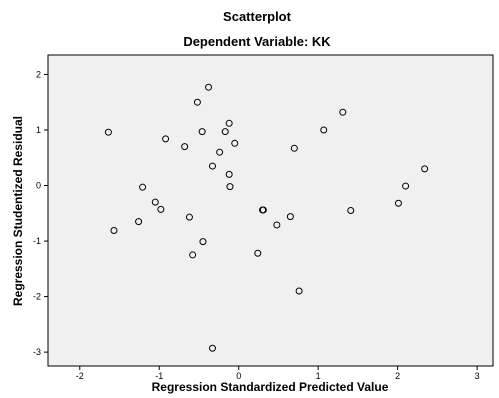 The height and width of the screenshot is (398, 499). I want to click on x-tick-label: 2, so click(397, 376).